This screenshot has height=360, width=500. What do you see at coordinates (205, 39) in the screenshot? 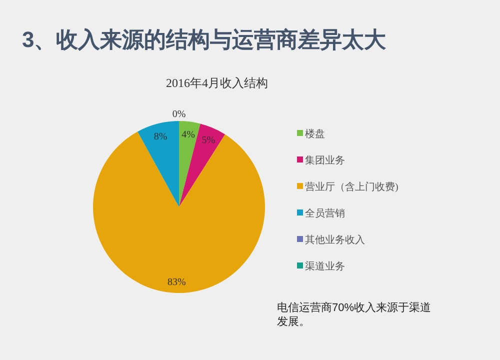
I see `chart-title: 3、收入来源的结构与运营商差异太大` at bounding box center [205, 39].